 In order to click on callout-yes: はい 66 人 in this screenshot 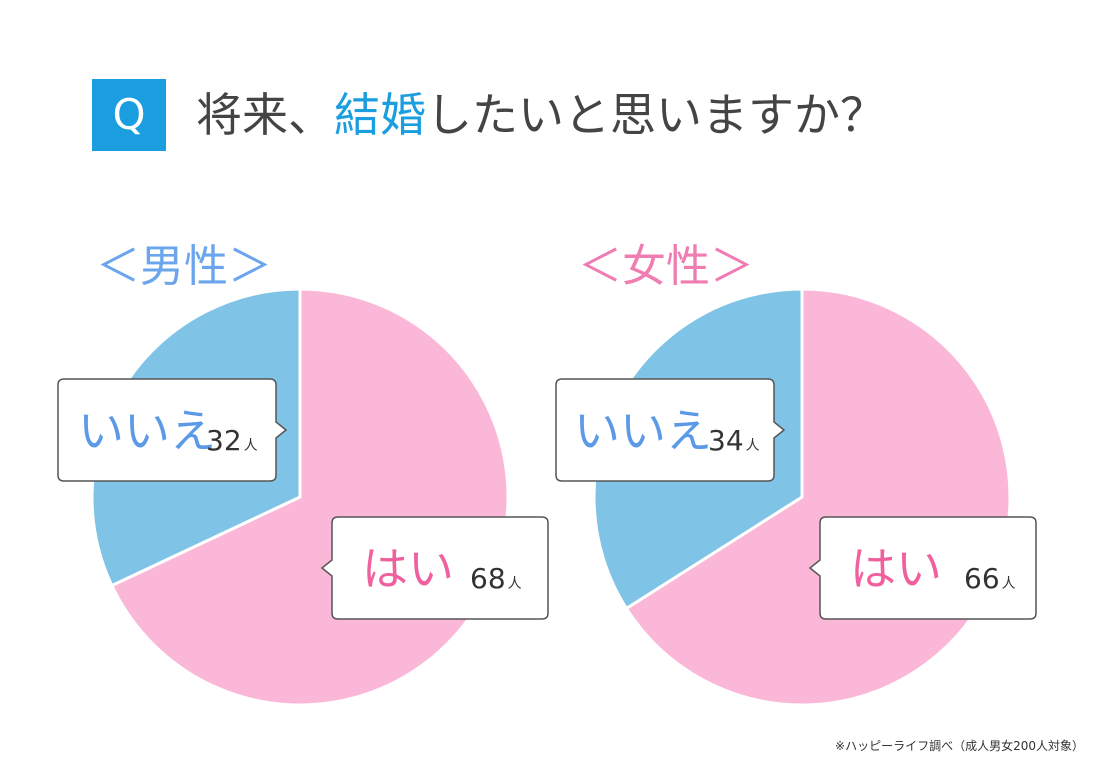, I will do `click(922, 568)`.